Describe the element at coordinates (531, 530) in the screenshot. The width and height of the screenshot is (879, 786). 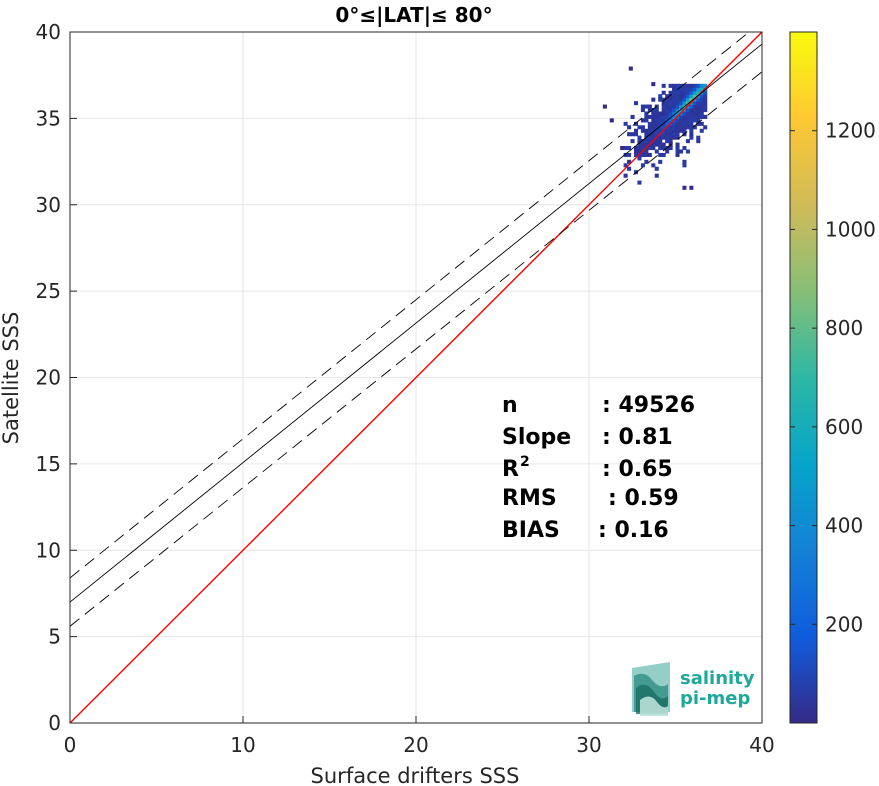
I see `stat-label: BIAS` at that location.